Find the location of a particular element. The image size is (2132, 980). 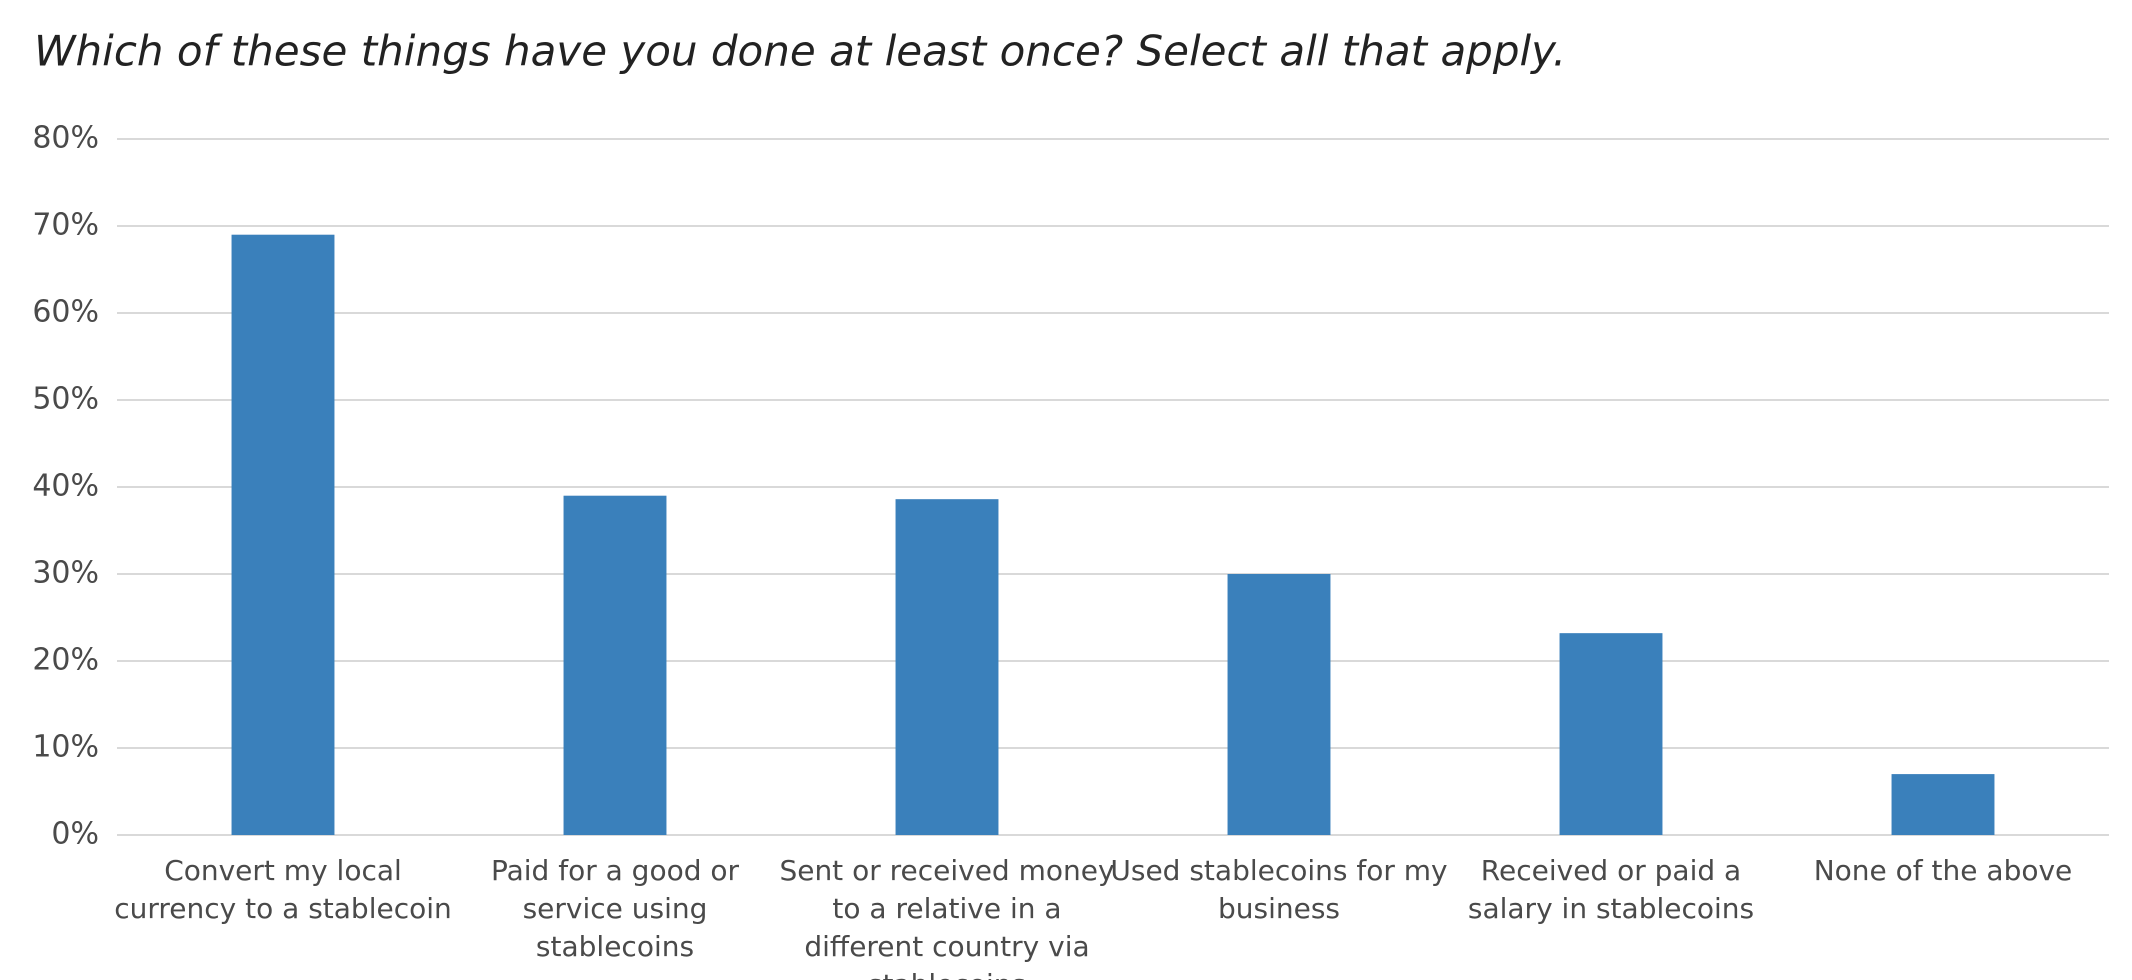

x-tick-label: Used stablecoins for my business is located at coordinates (1279, 889).